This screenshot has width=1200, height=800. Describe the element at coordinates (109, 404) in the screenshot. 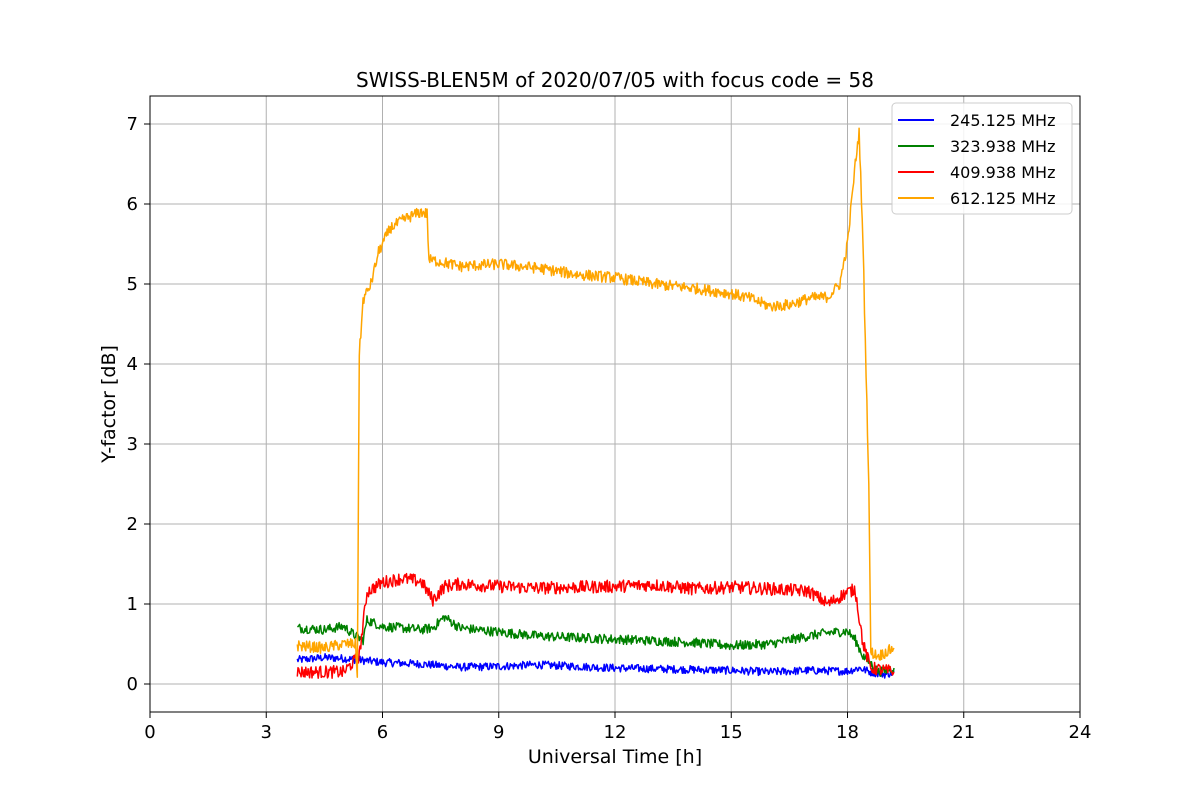

I see `y-axis-label: Y-factor [dB]` at that location.